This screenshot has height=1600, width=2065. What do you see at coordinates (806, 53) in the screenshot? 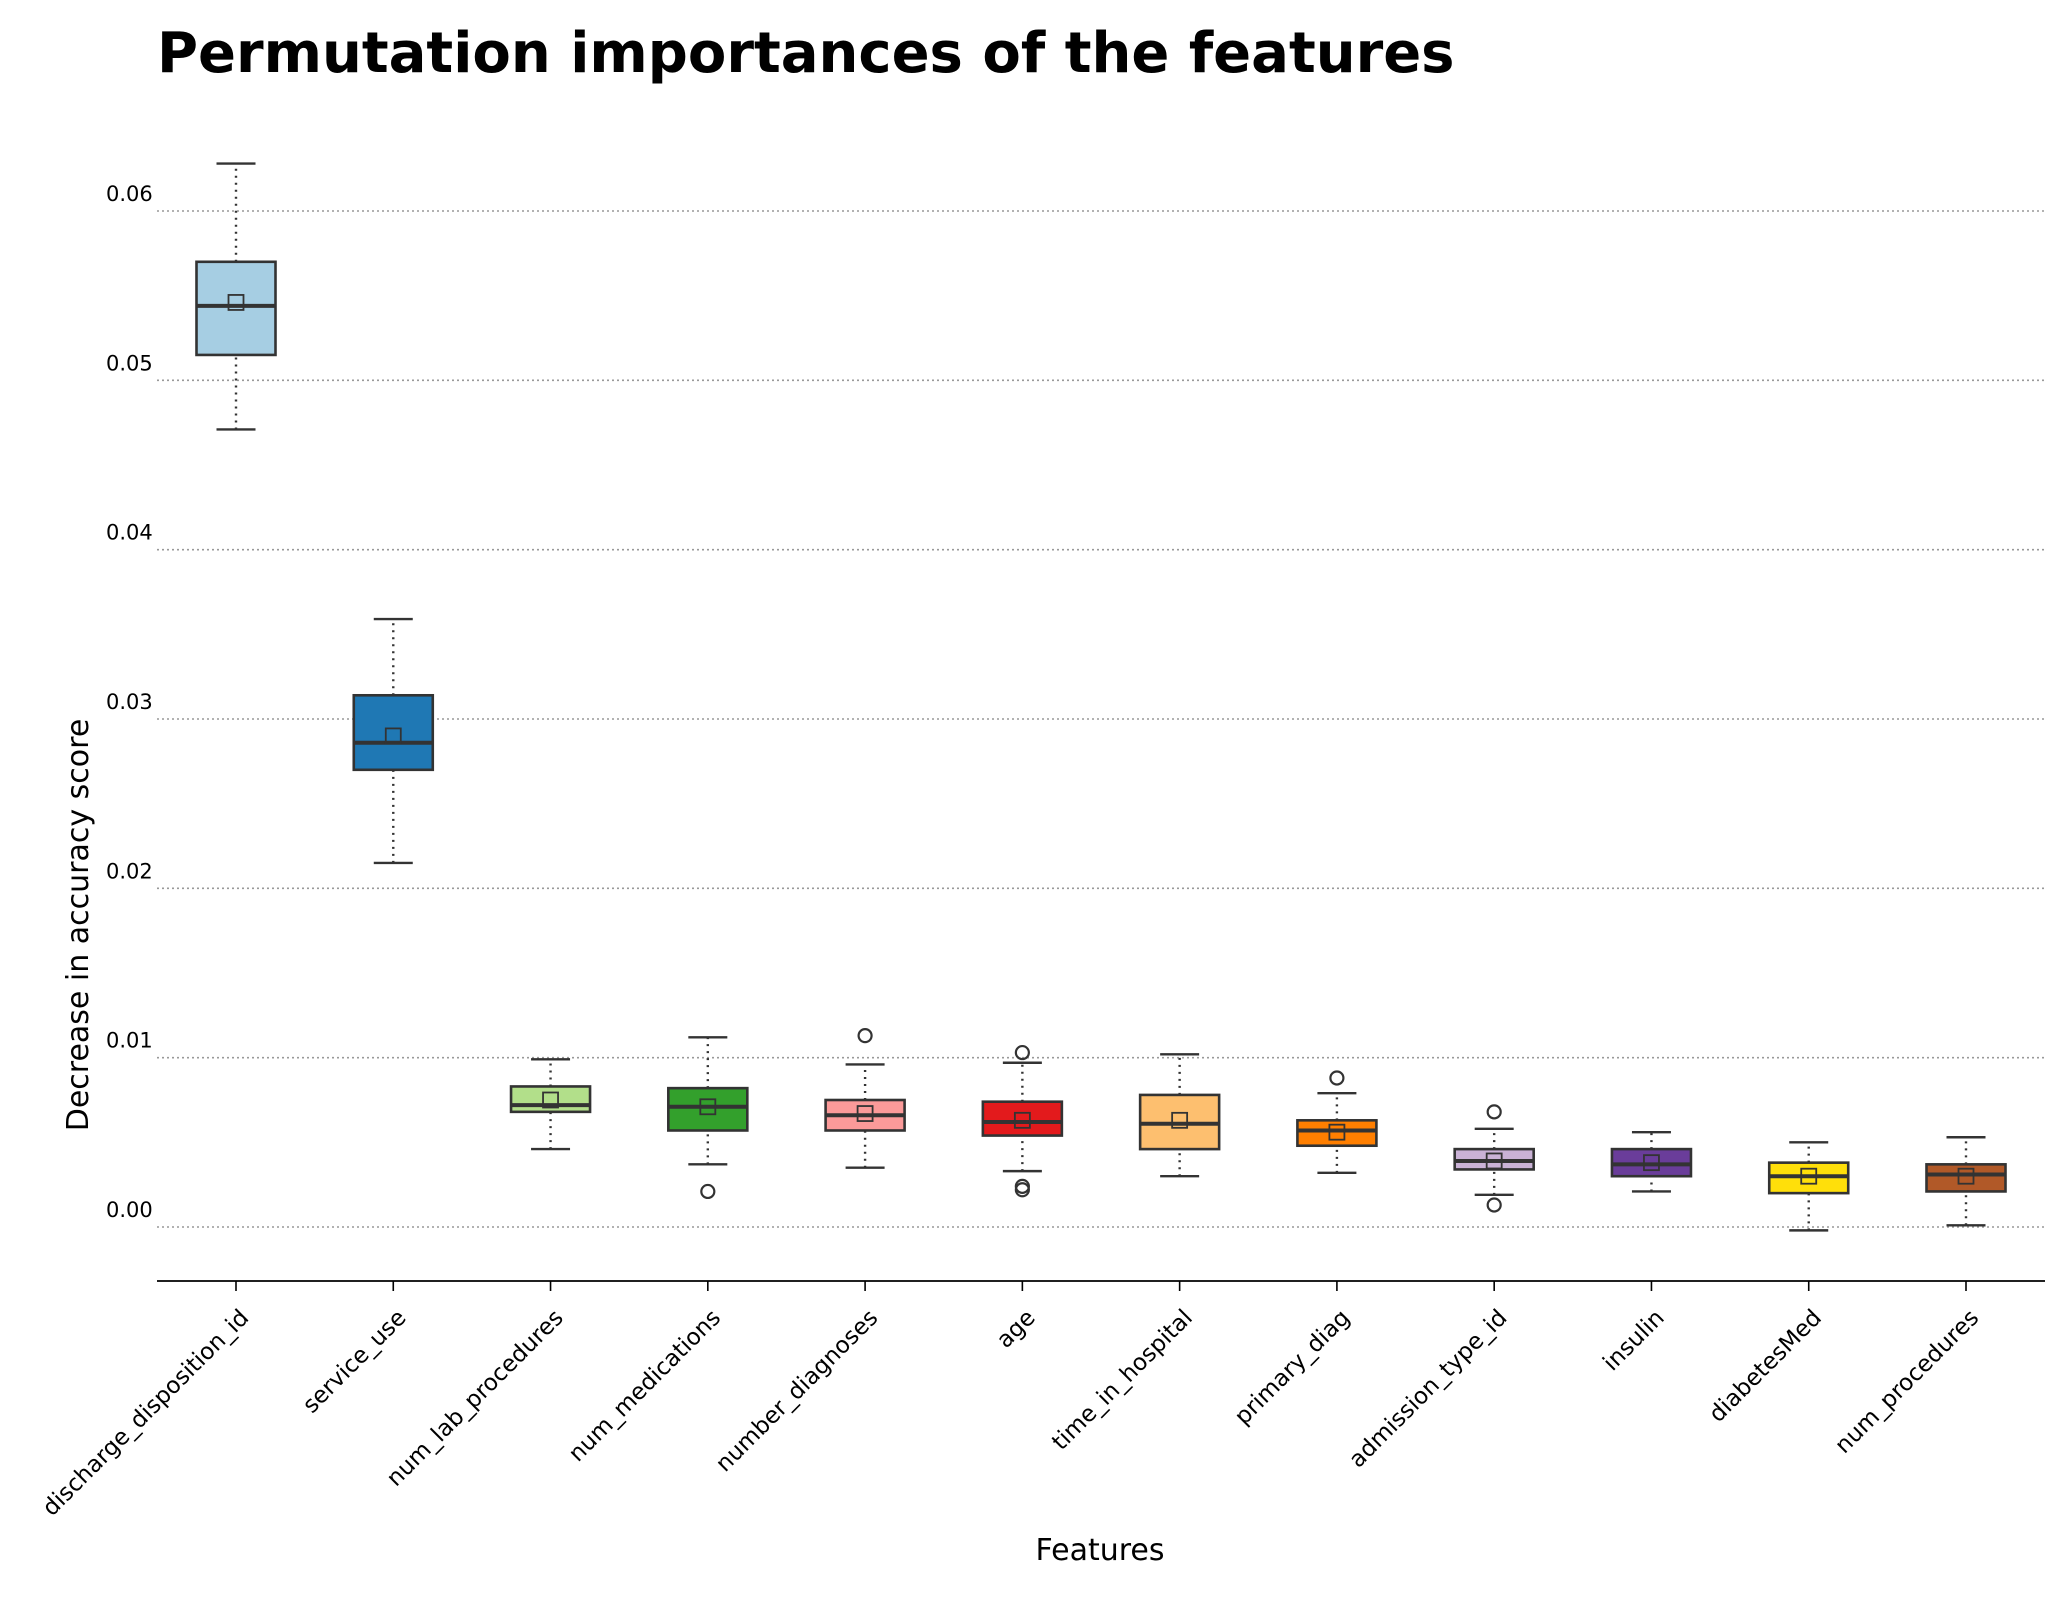
I see `chart-title: Permutation importances of the features` at bounding box center [806, 53].